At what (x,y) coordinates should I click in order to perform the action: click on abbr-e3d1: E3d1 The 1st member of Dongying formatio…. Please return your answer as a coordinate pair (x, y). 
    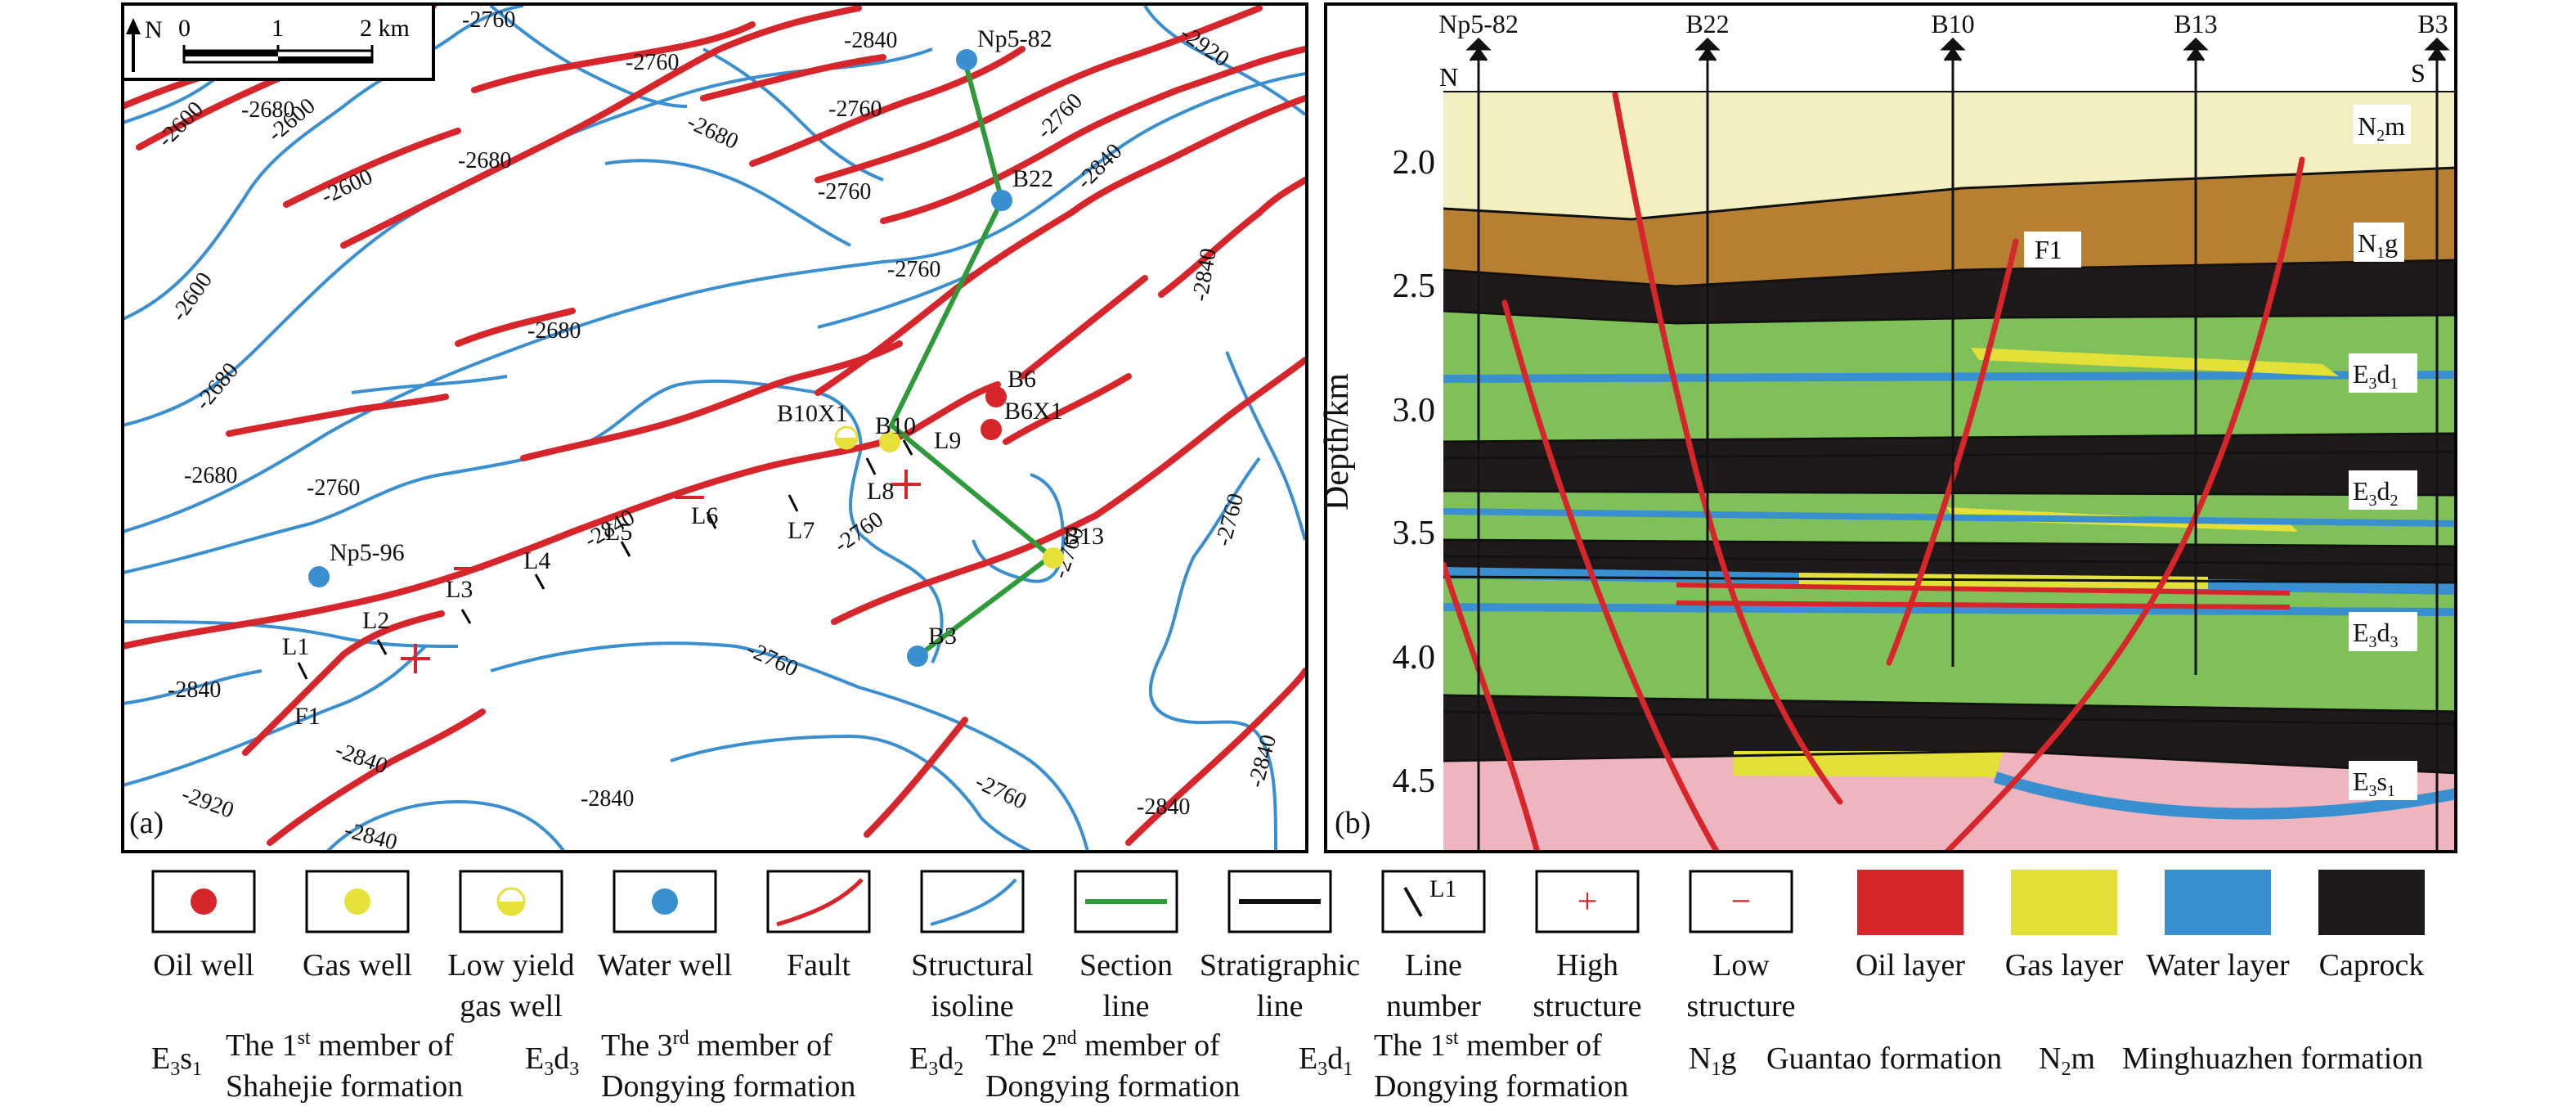
    Looking at the image, I should click on (1463, 1066).